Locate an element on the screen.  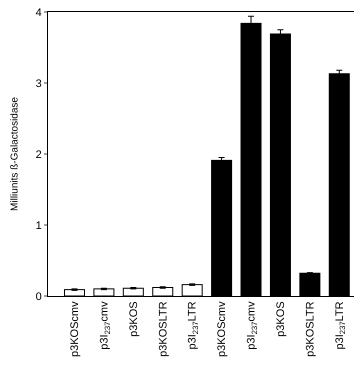
y-tick-label: 0 is located at coordinates (39, 296).